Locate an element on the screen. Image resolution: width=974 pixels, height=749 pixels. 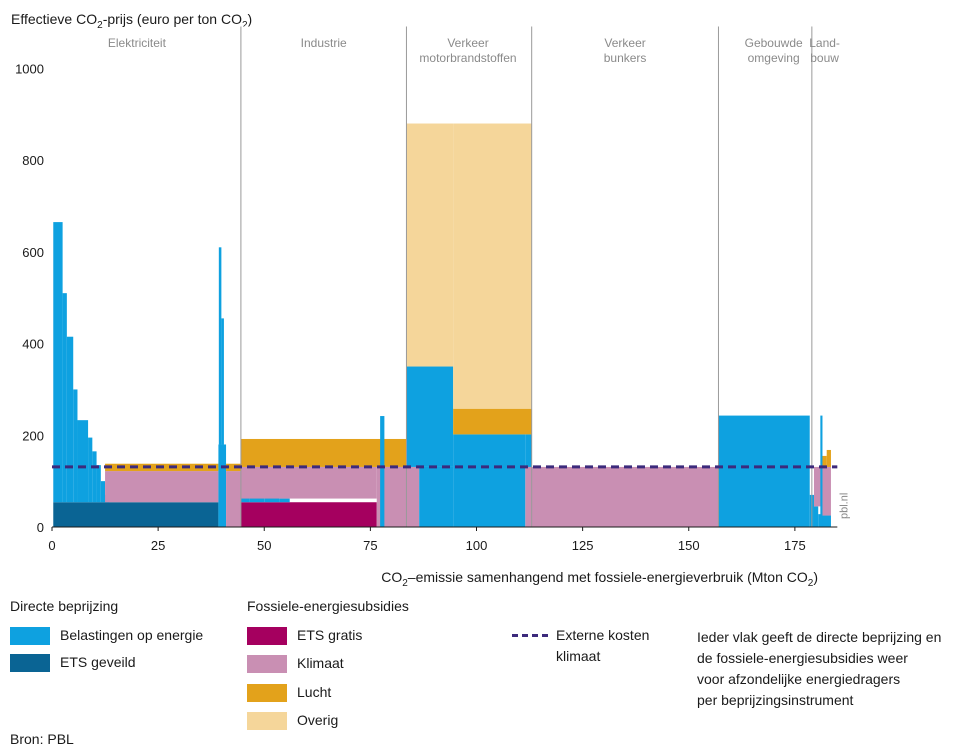
legend-label-ets-geveild: ETS geveild is located at coordinates (98, 662).